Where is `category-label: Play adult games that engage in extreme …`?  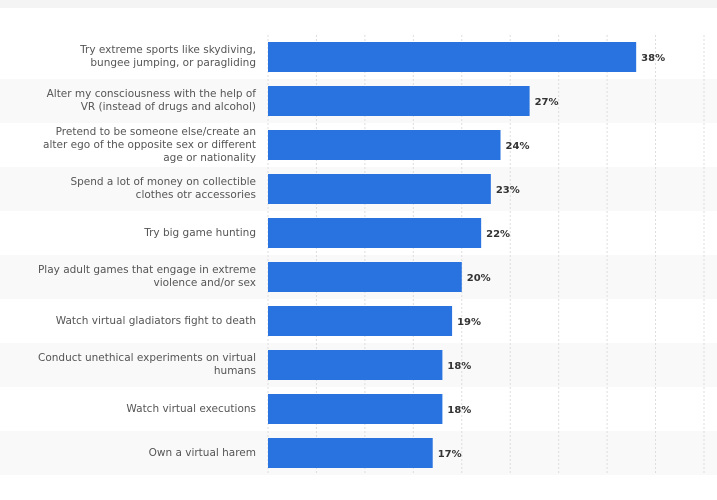
category-label: Play adult games that engage in extreme … is located at coordinates (146, 276).